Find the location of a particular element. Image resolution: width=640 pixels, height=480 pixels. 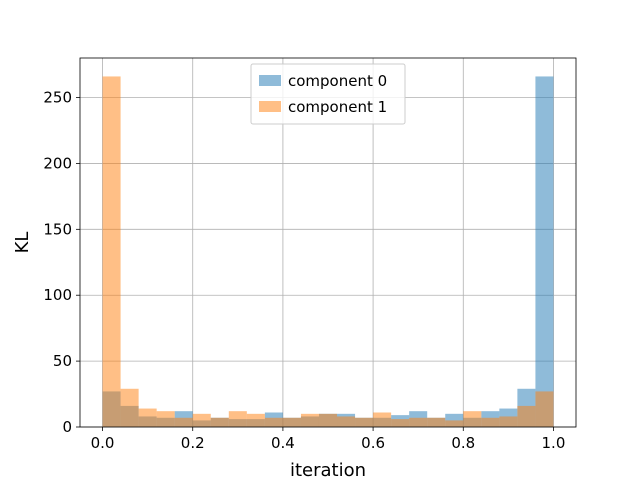

y-tick-label: 0 is located at coordinates (67, 427).